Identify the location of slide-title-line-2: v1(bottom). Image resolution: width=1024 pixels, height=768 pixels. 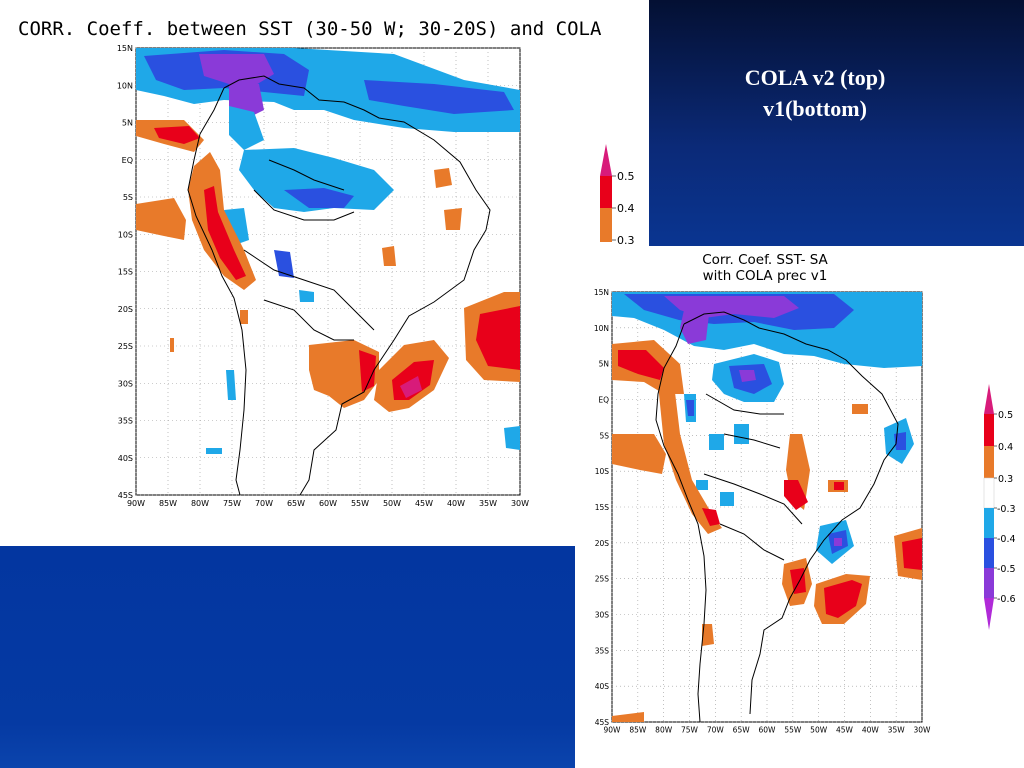
(815, 108).